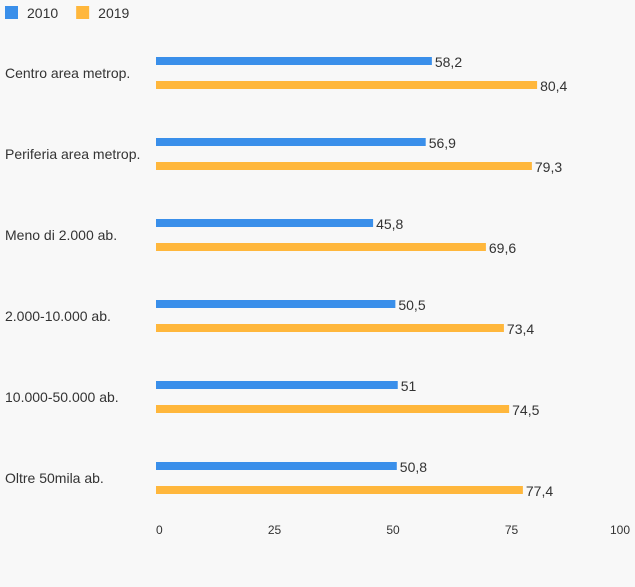  I want to click on category-label: Meno di 2.000 ab., so click(61, 235).